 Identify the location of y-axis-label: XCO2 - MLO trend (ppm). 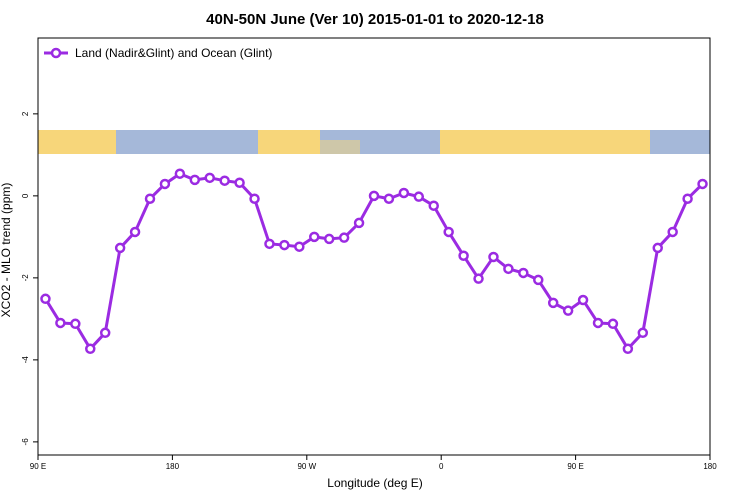
(6, 250).